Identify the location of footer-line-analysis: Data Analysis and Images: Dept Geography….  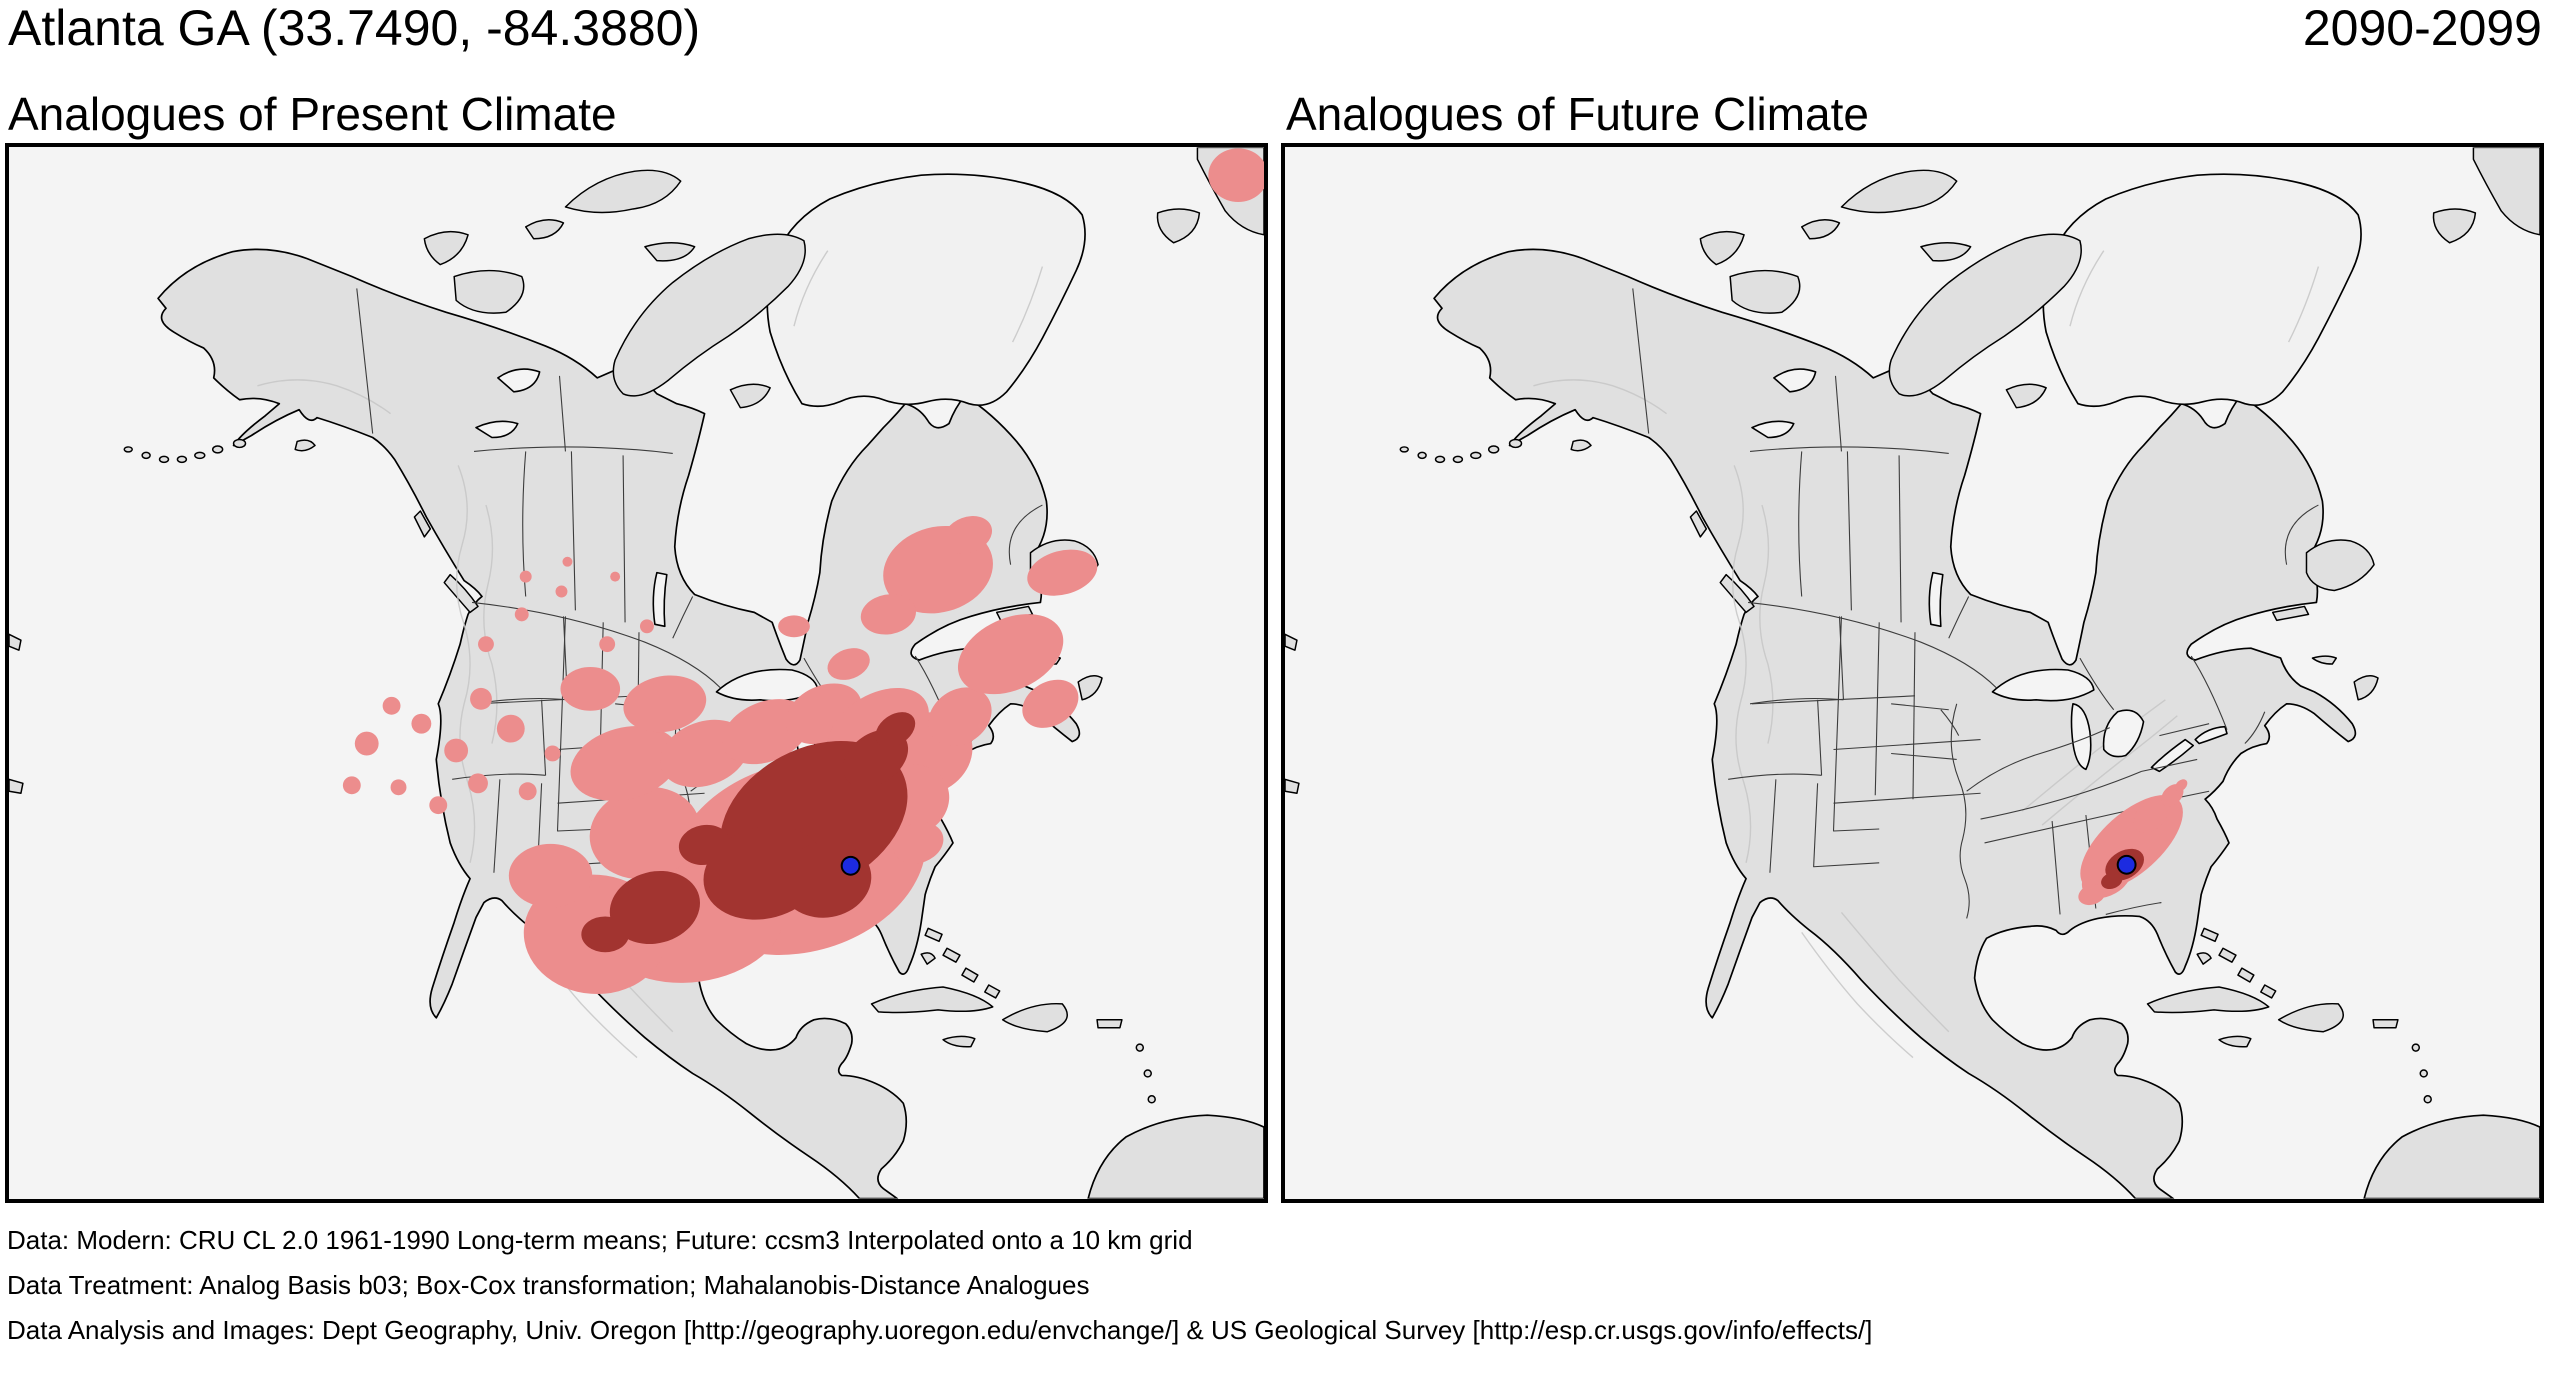
(940, 1330).